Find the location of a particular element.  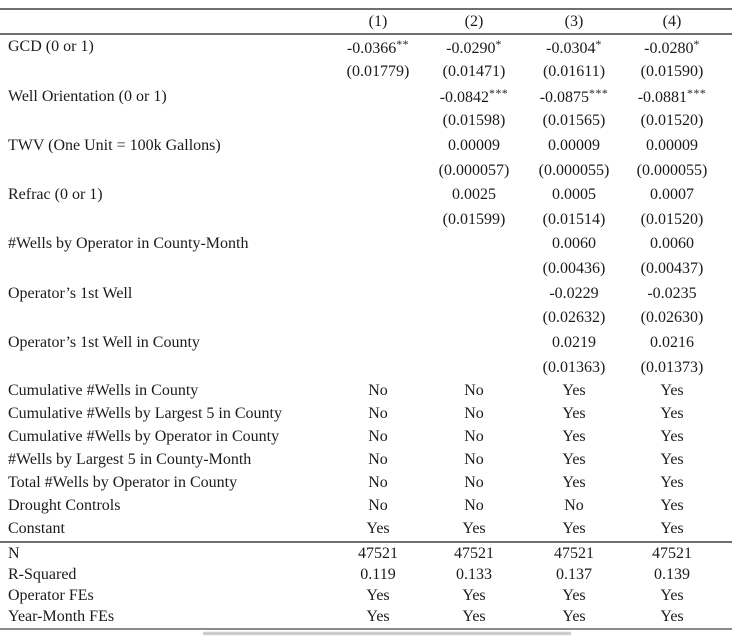

table-row: (0.000057) (0.000055) (0.000055) is located at coordinates (366, 170).